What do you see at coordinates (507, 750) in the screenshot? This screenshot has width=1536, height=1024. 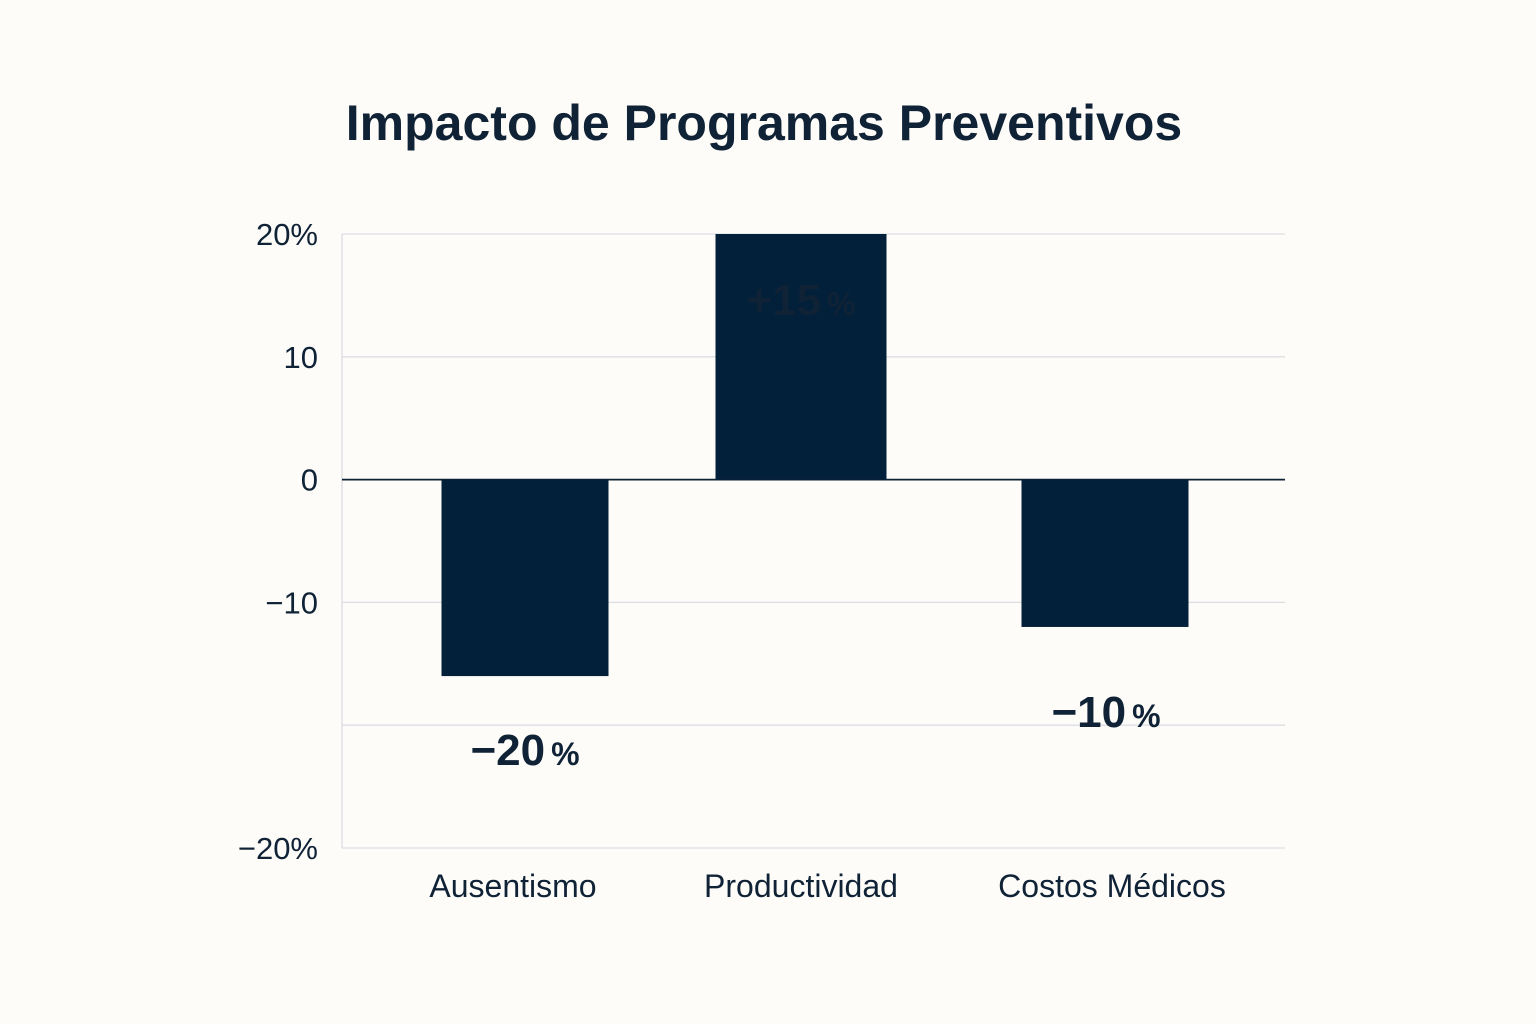 I see `data-label-number: −20` at bounding box center [507, 750].